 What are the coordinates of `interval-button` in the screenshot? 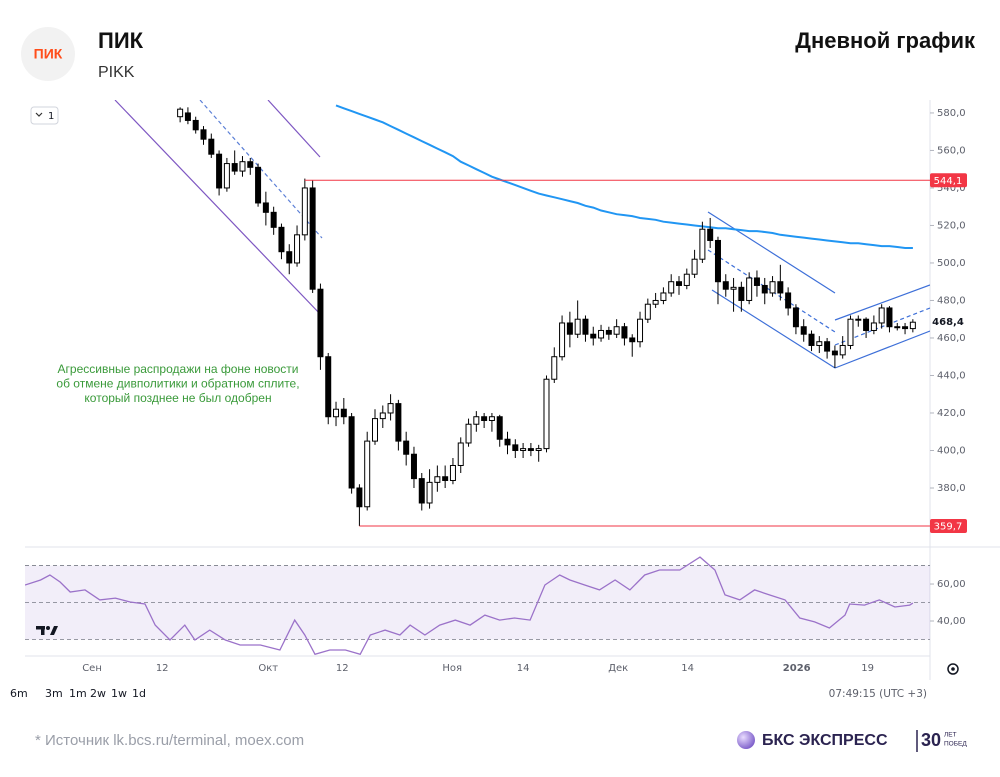 It's located at (44, 115).